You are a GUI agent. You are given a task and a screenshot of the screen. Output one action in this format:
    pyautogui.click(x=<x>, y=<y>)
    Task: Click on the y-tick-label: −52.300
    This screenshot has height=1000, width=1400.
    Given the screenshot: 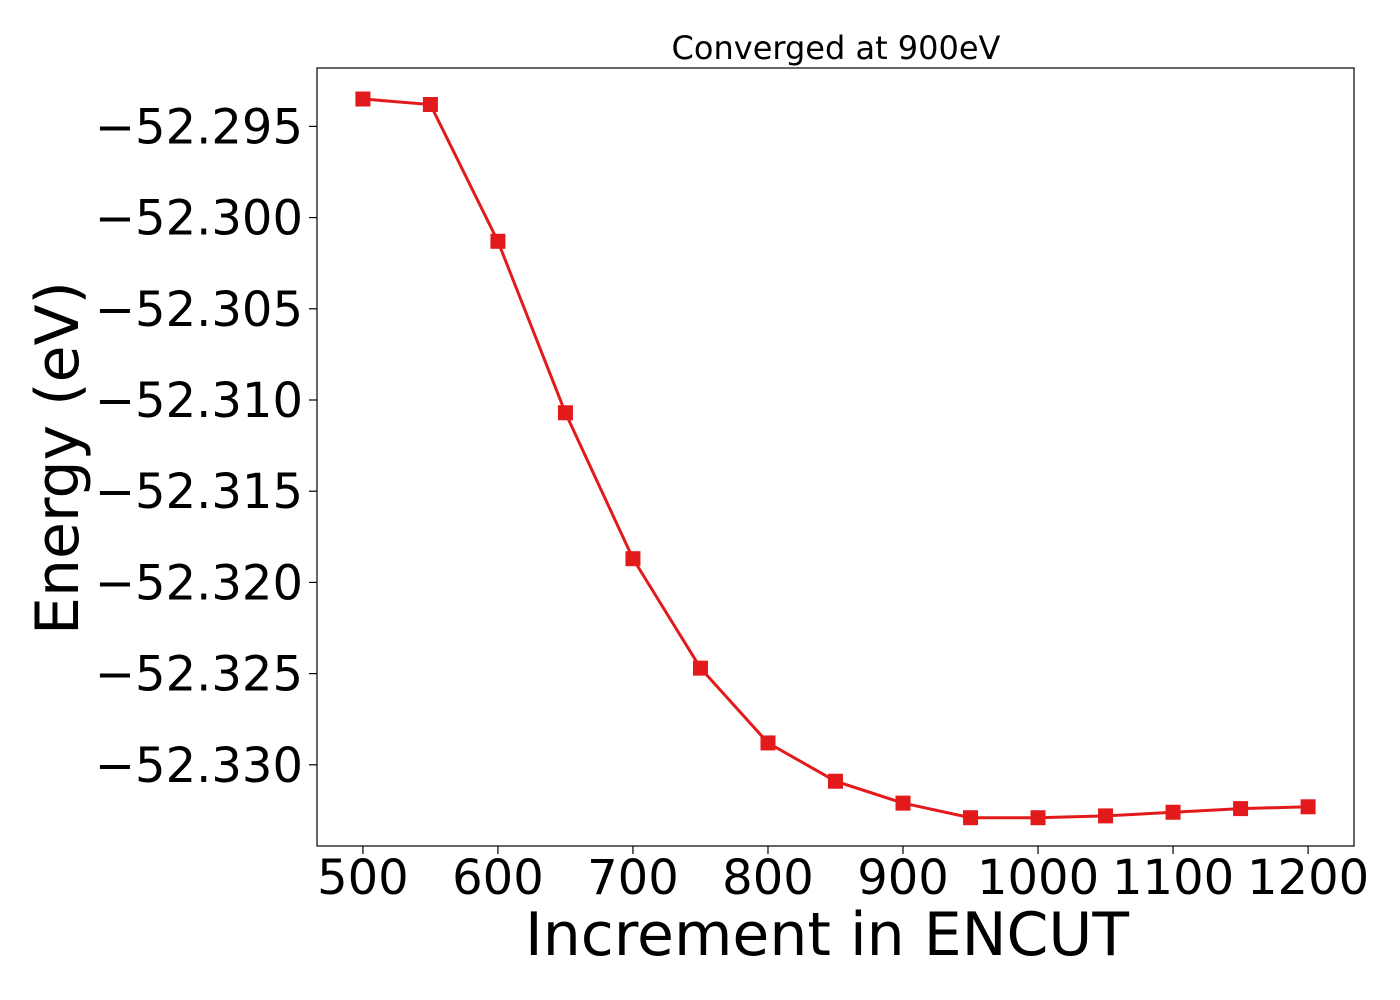 What is the action you would take?
    pyautogui.click(x=199, y=219)
    